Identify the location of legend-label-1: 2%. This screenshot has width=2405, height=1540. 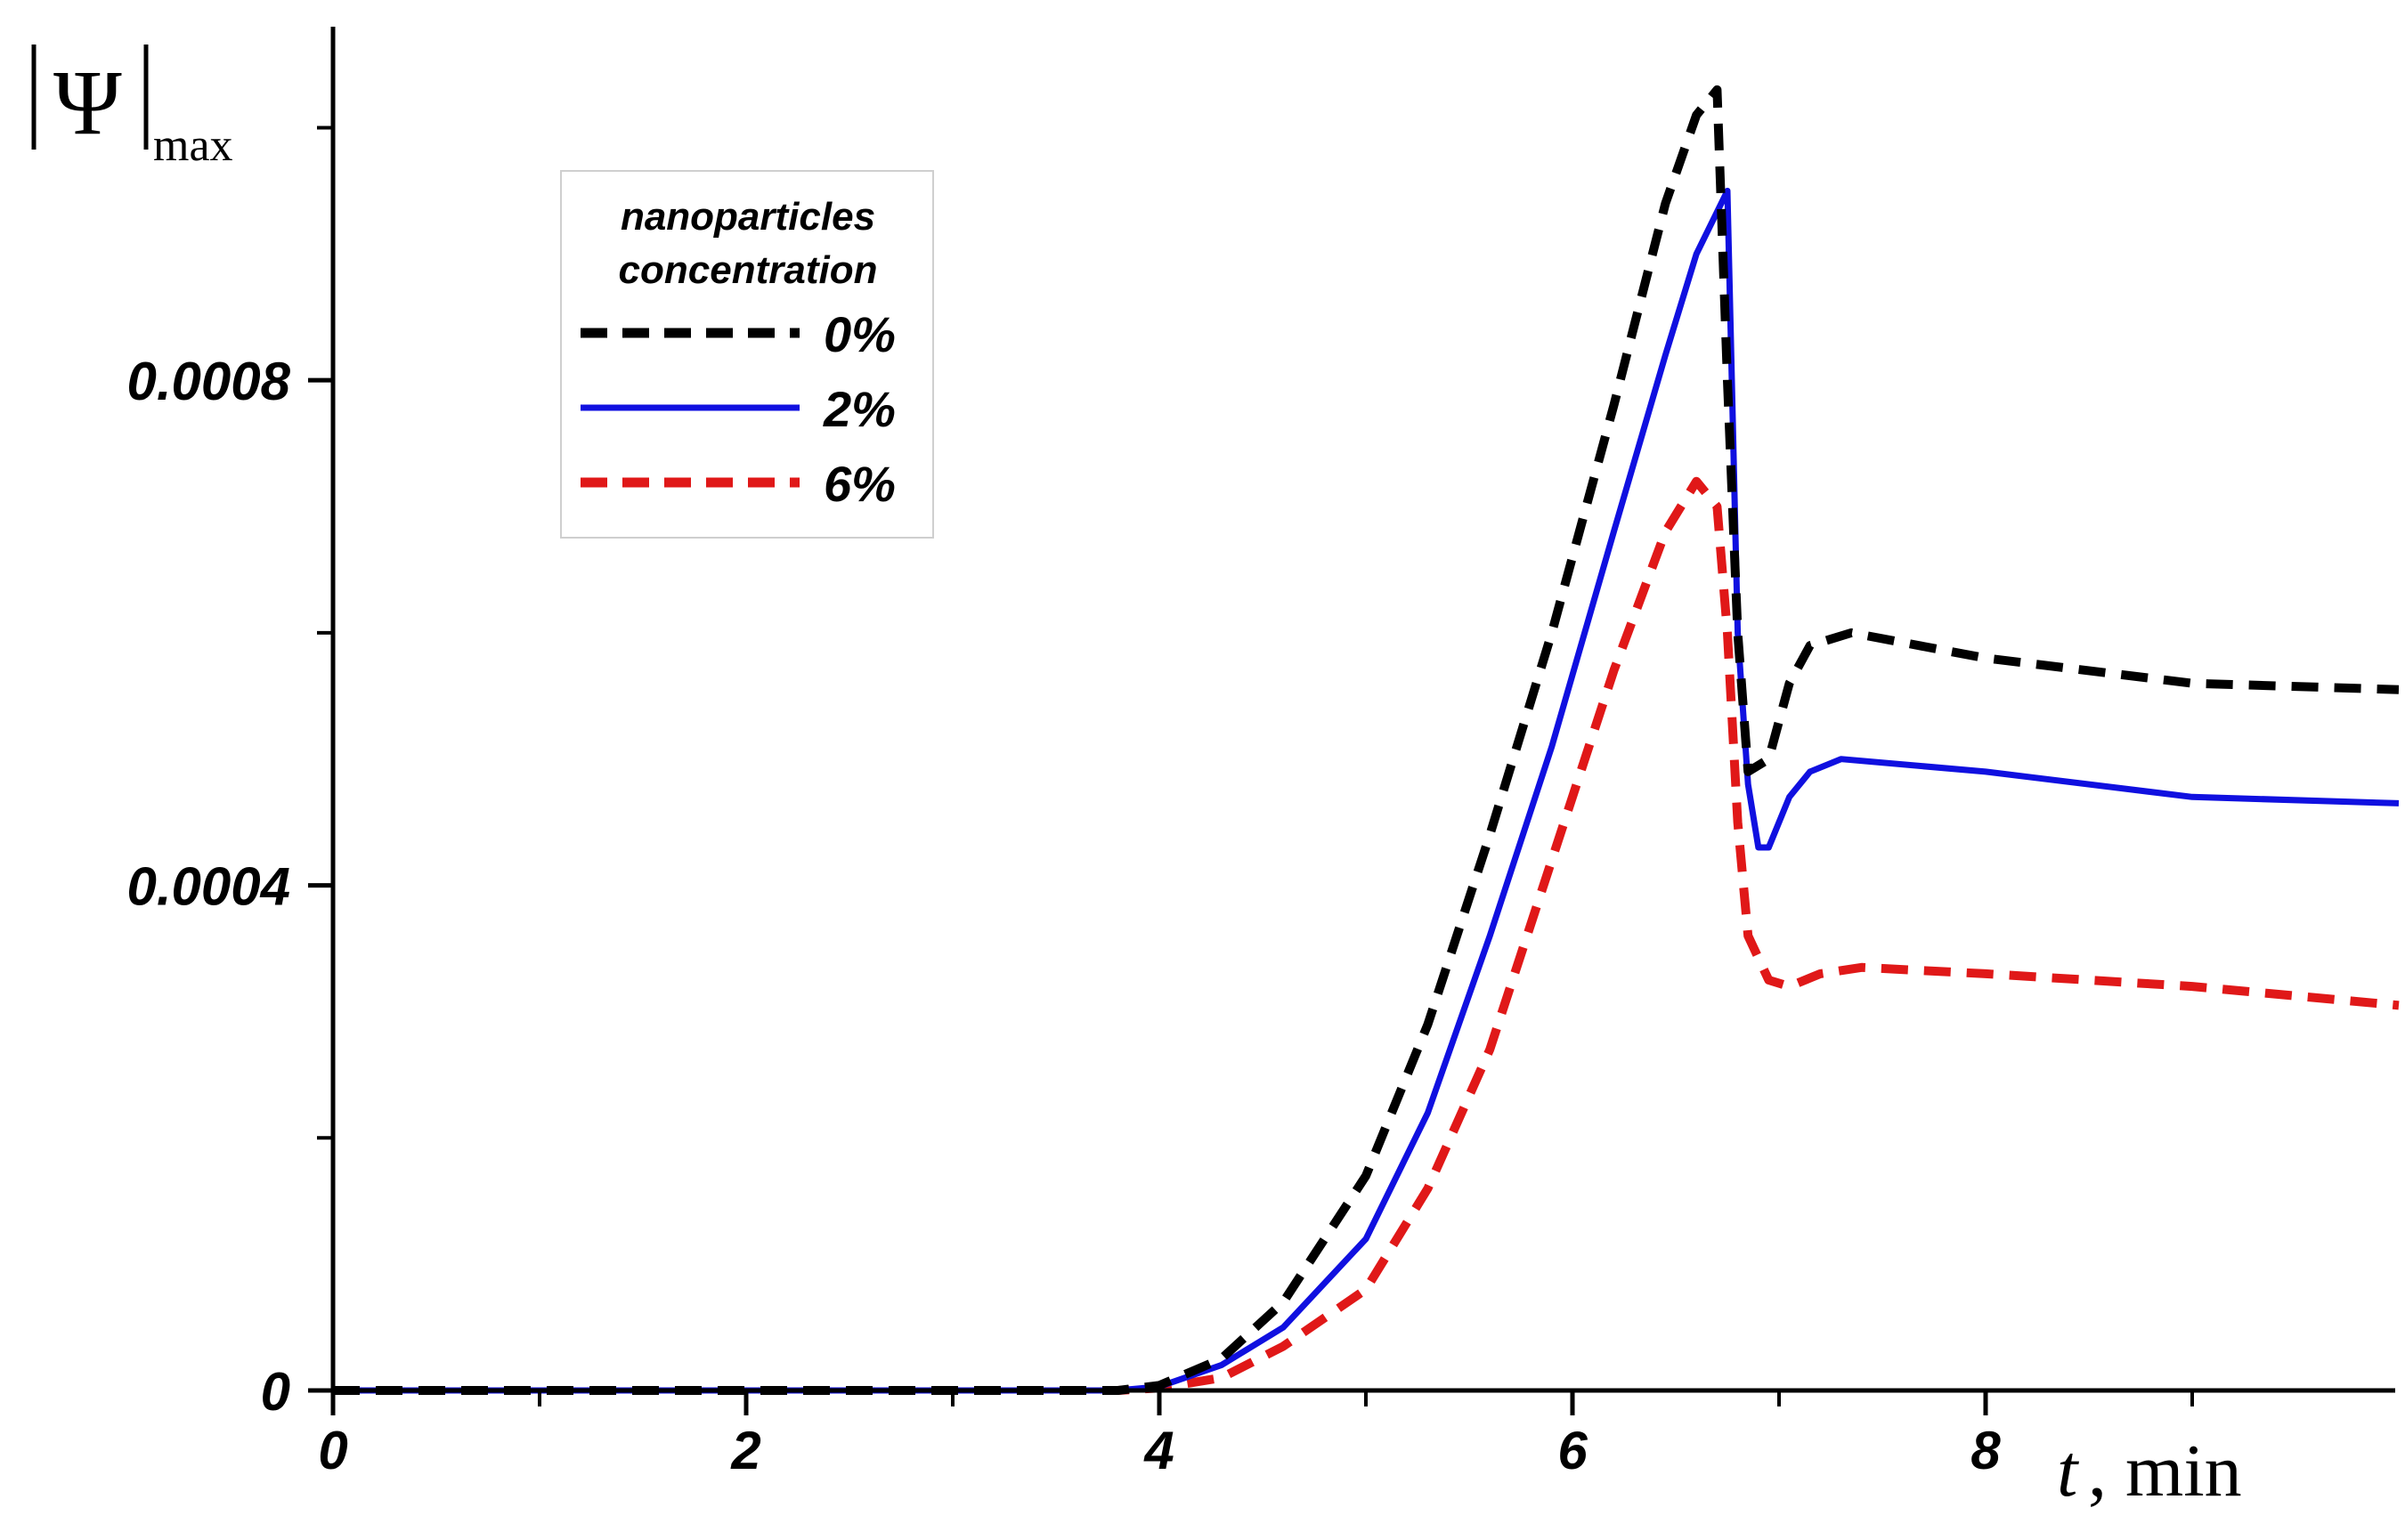
(859, 409).